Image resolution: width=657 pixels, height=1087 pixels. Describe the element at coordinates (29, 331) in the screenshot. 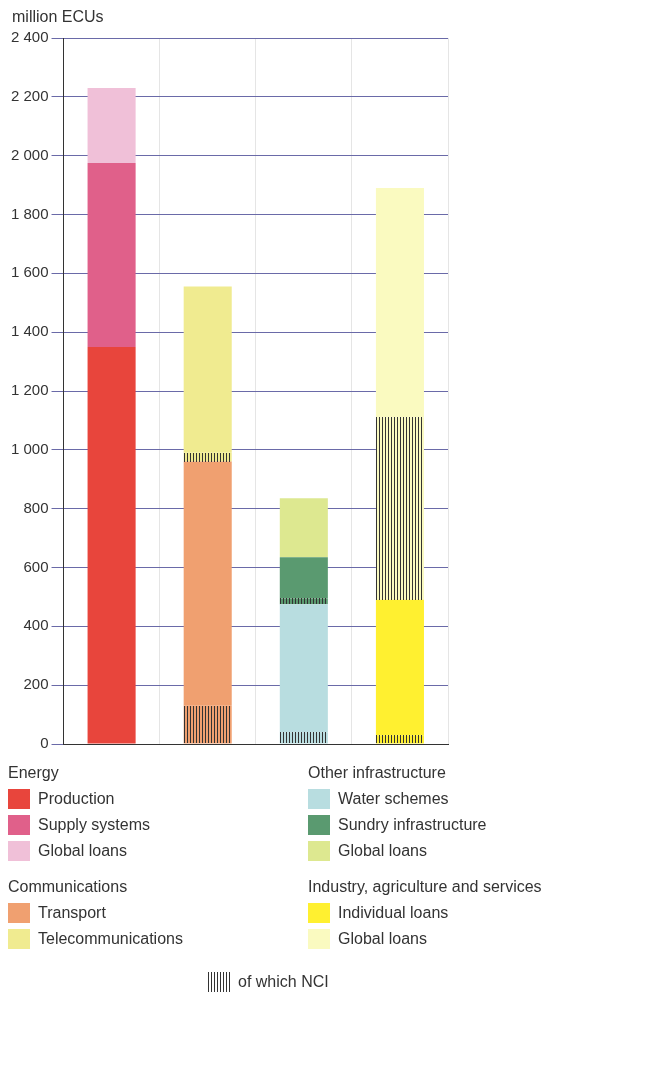

I see `y-tick-label: 1 400` at that location.